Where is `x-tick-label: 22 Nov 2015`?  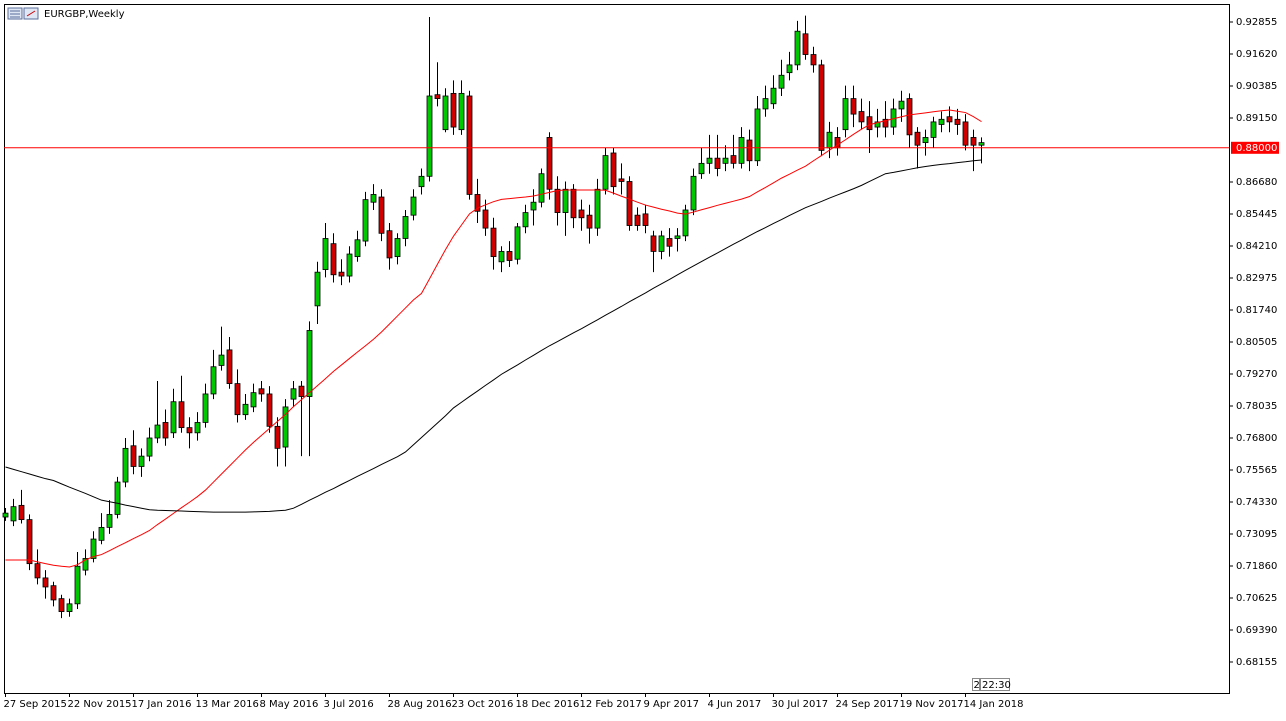
x-tick-label: 22 Nov 2015 is located at coordinates (100, 704).